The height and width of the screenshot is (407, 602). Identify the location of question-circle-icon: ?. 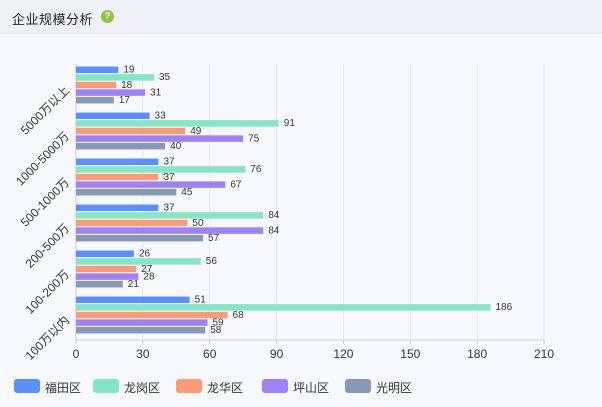
(107, 16).